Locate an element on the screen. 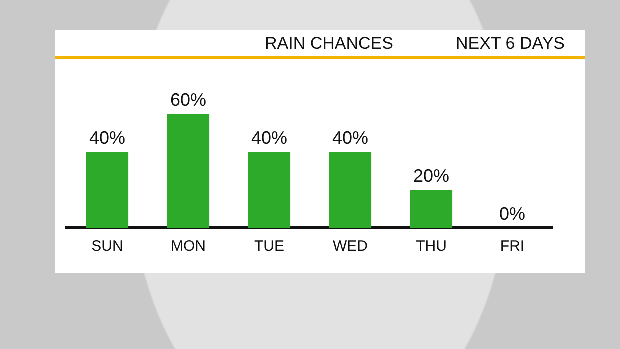 This screenshot has height=349, width=620. x-tick-label: TUE is located at coordinates (269, 247).